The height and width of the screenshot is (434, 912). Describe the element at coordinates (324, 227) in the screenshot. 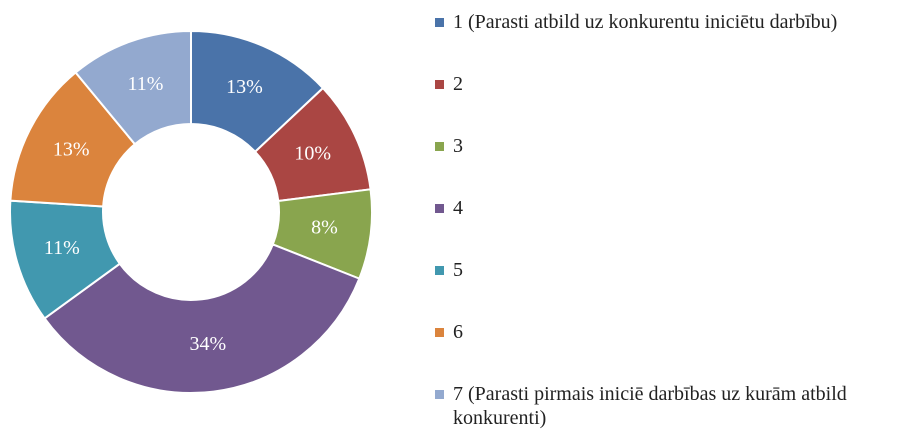

I see `data-label: 8%` at that location.